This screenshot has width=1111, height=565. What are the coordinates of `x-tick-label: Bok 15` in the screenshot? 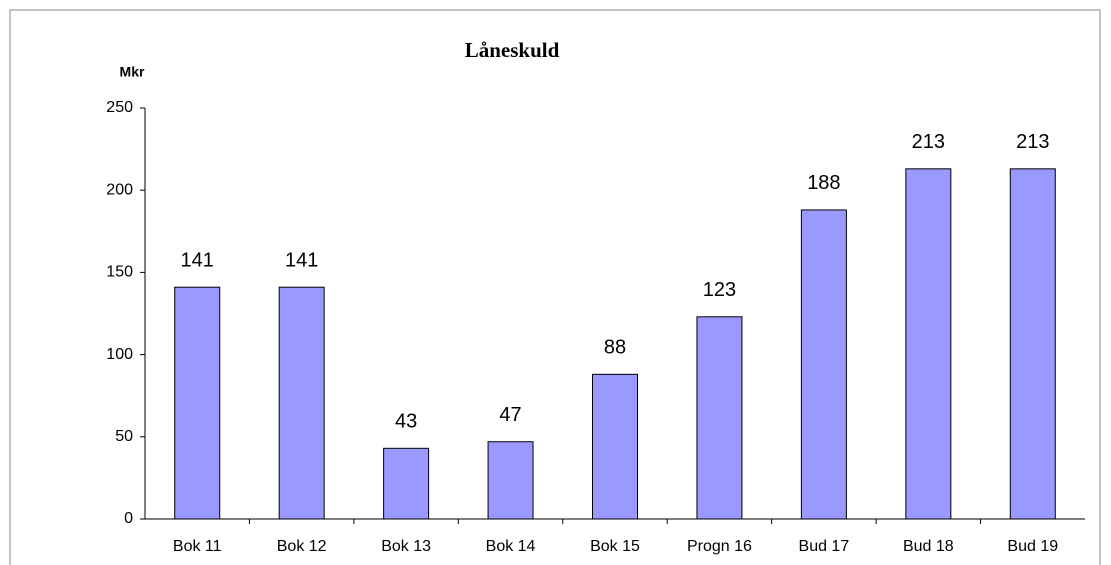 It's located at (615, 546).